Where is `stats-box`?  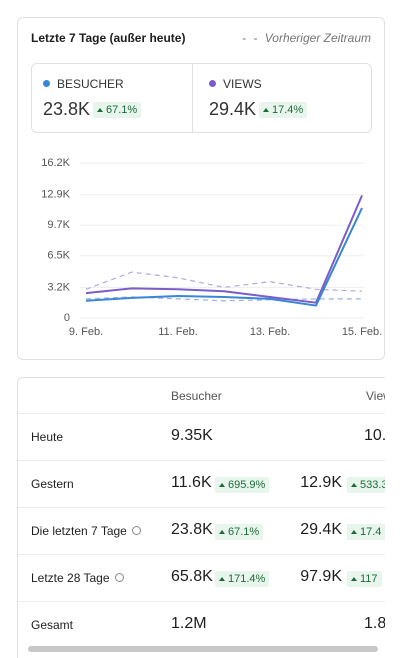
stats-box is located at coordinates (201, 98).